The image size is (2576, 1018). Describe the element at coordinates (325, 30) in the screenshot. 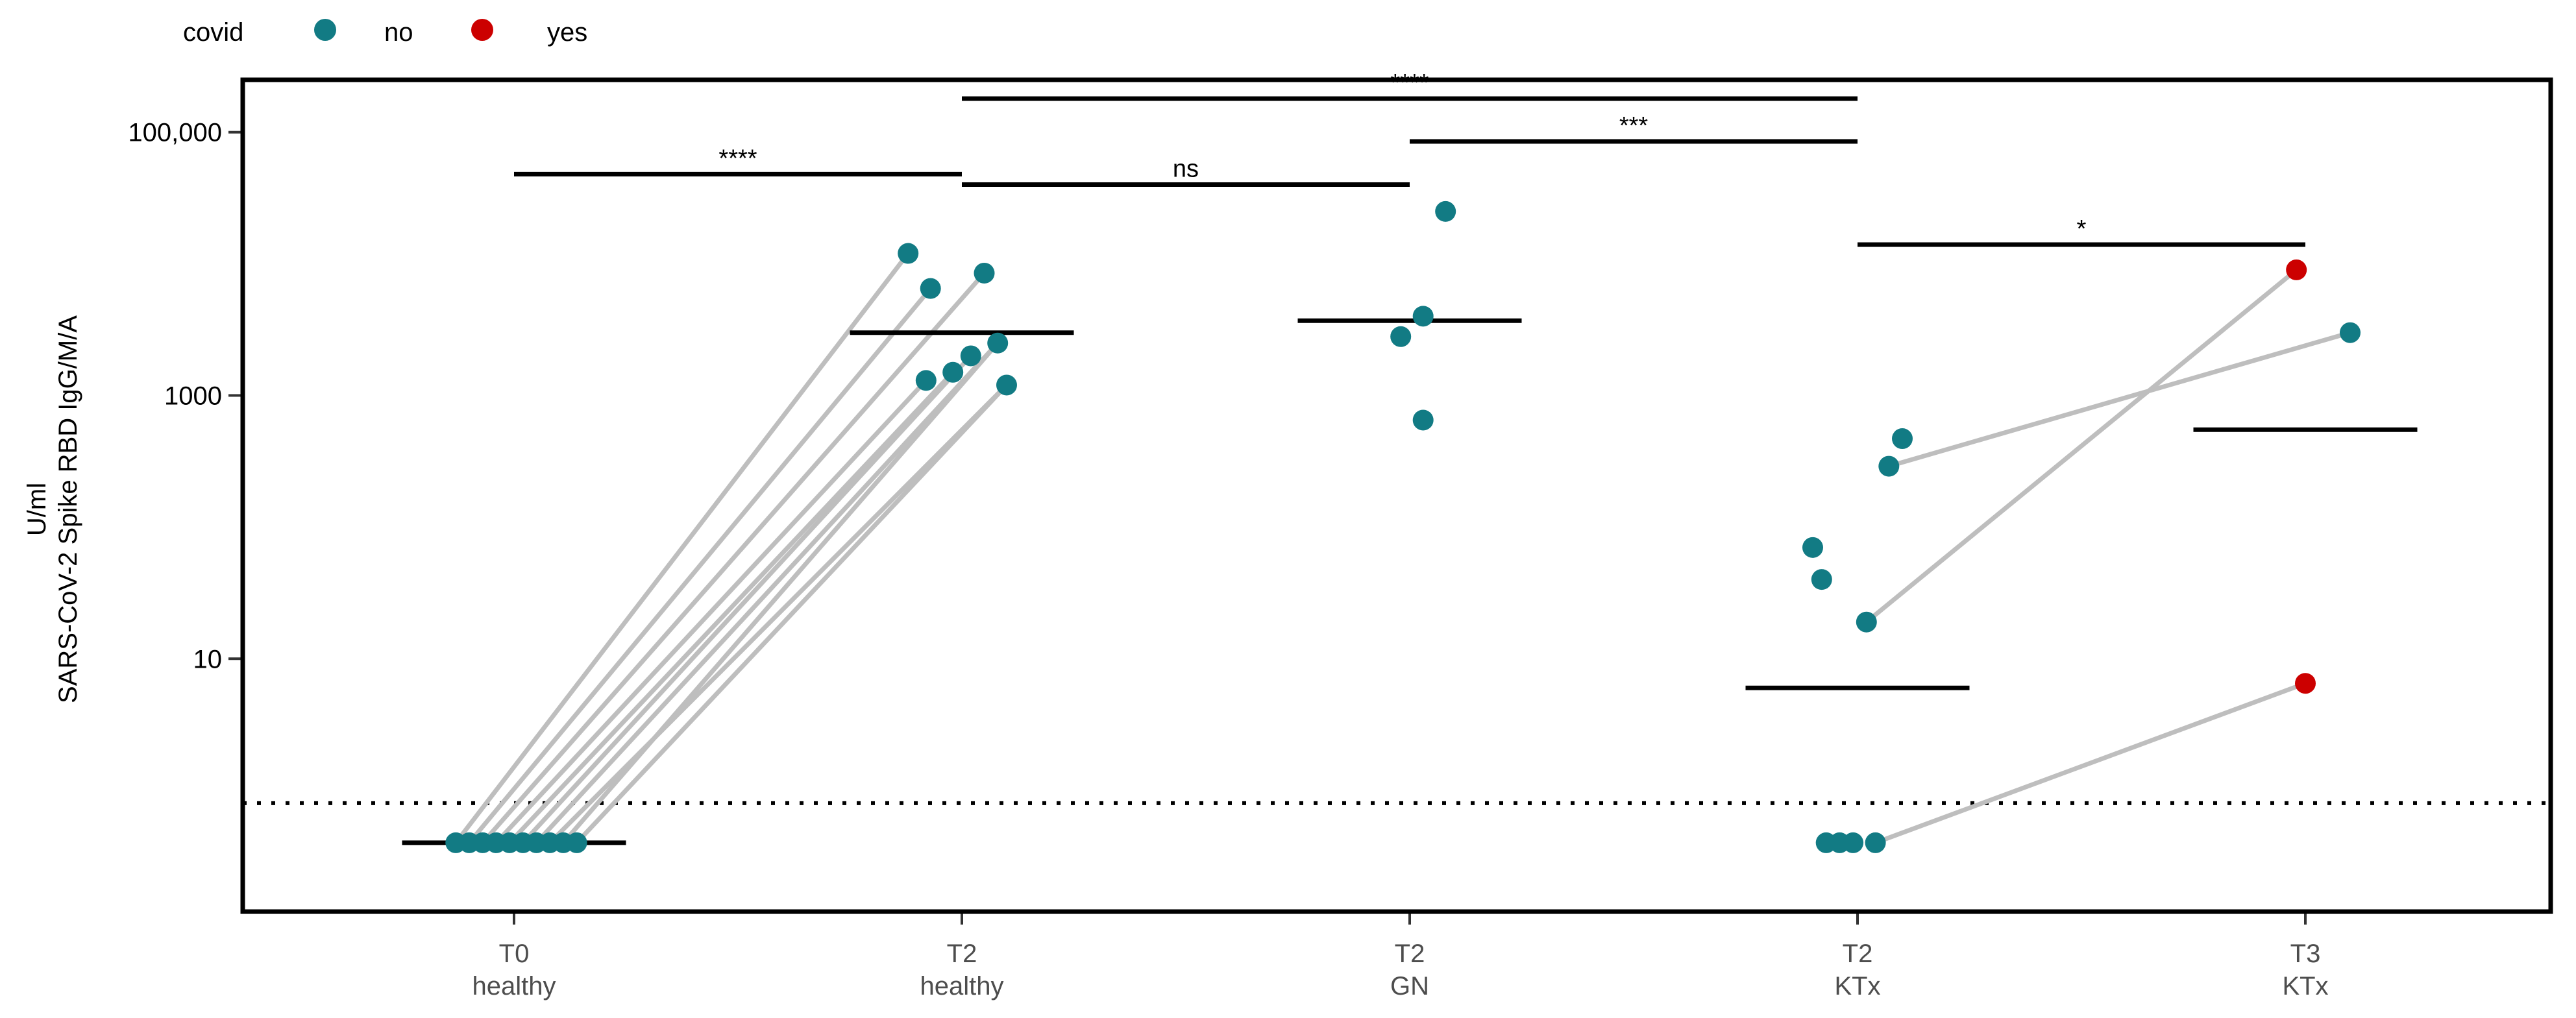

I see `legend-dot-no` at that location.